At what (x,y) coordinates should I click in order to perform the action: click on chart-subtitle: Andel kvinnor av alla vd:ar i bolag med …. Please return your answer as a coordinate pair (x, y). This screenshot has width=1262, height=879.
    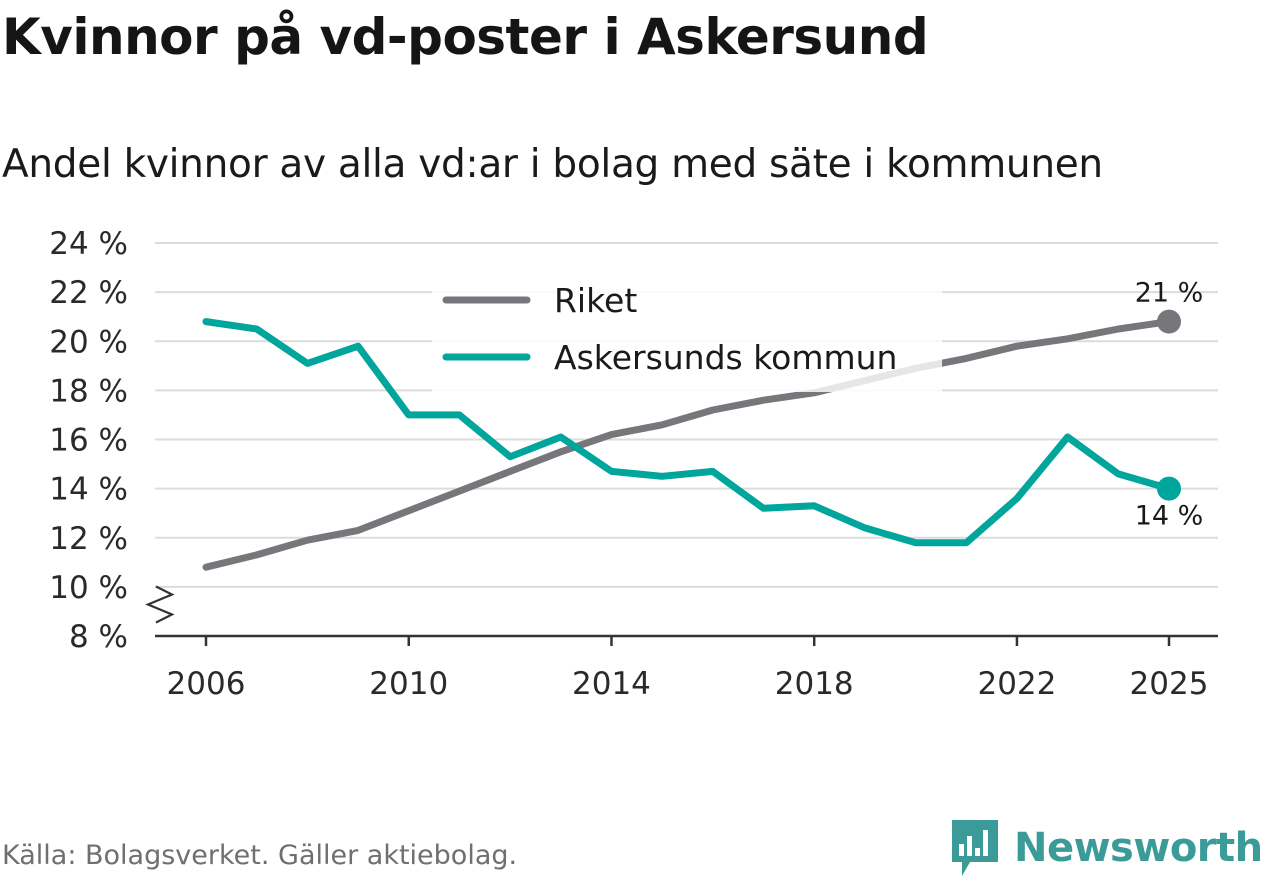
    Looking at the image, I should click on (552, 164).